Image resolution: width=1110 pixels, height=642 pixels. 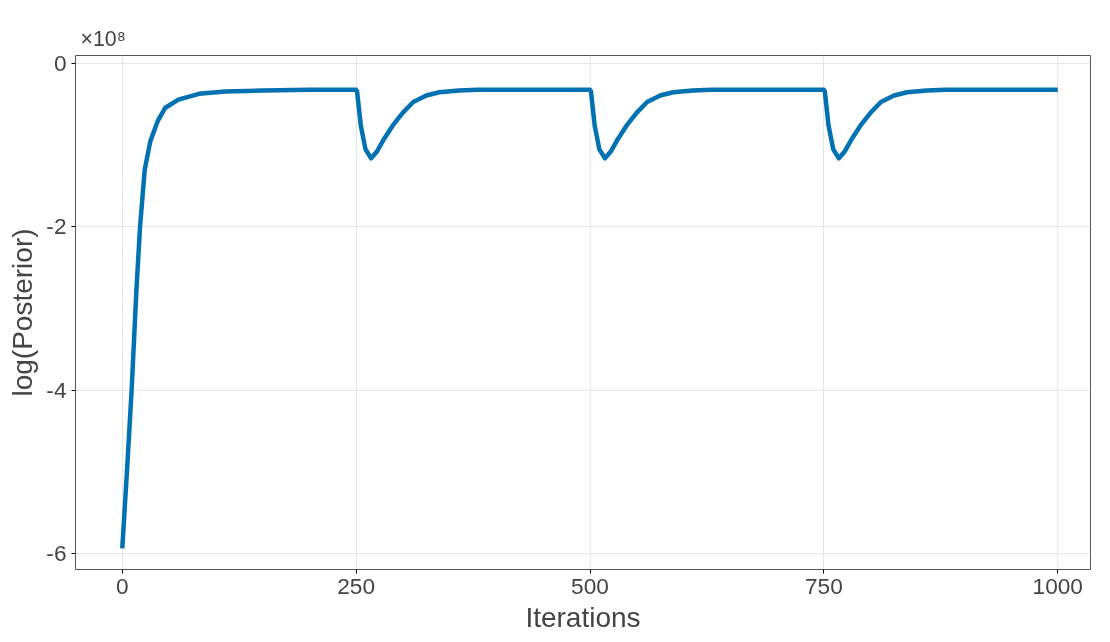 I want to click on y-tick-label: -4, so click(x=56, y=389).